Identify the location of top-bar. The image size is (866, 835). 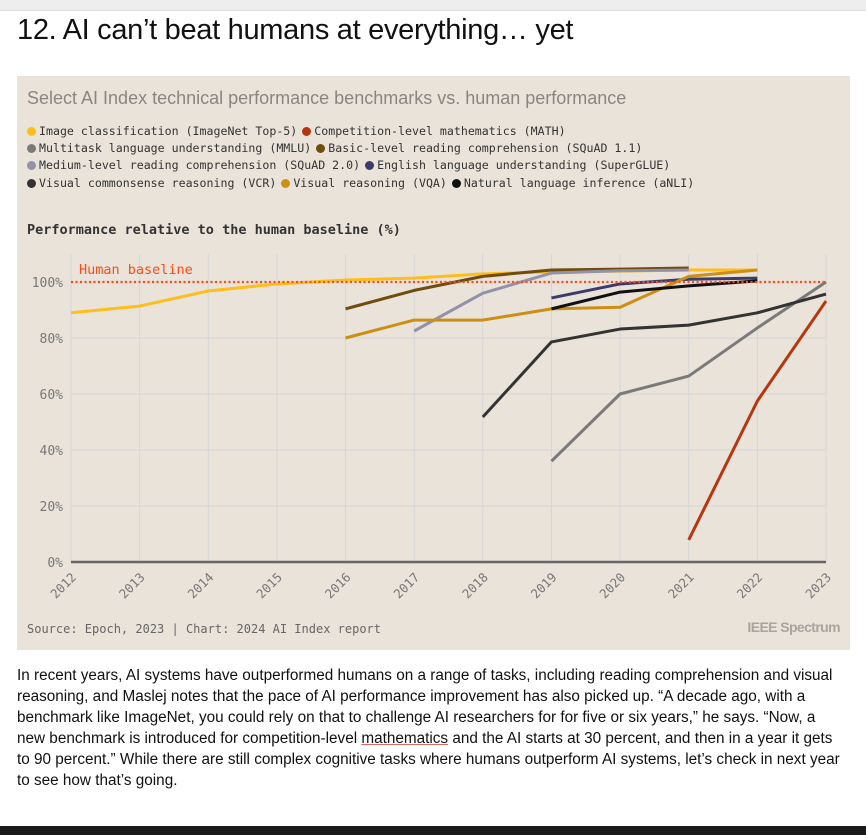
(433, 5).